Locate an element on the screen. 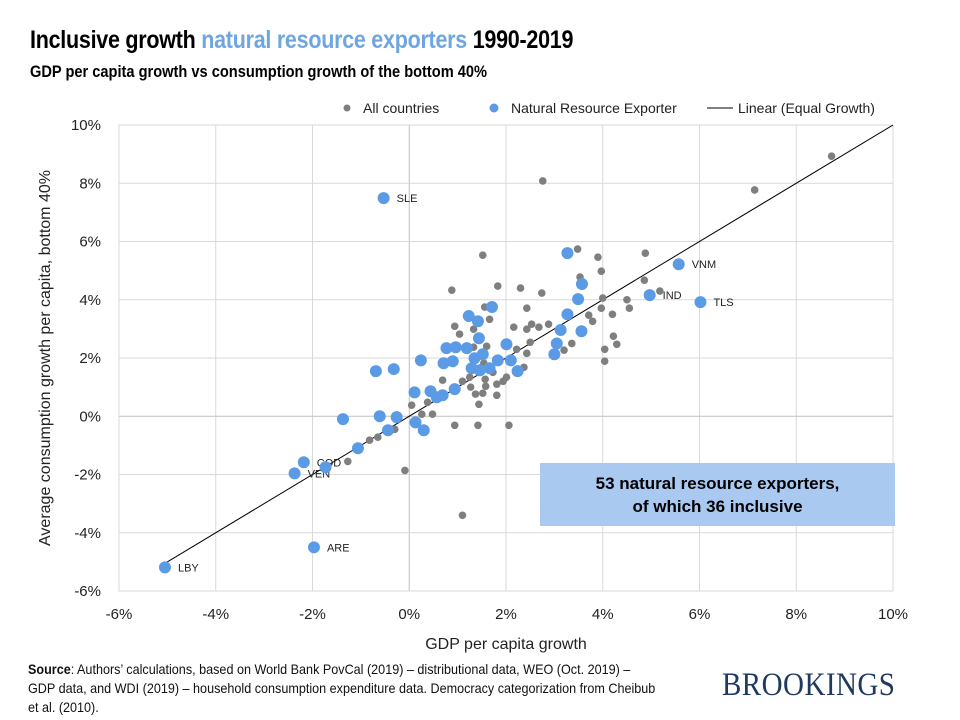 The height and width of the screenshot is (720, 960). y-tick-label: 6% is located at coordinates (90, 242).